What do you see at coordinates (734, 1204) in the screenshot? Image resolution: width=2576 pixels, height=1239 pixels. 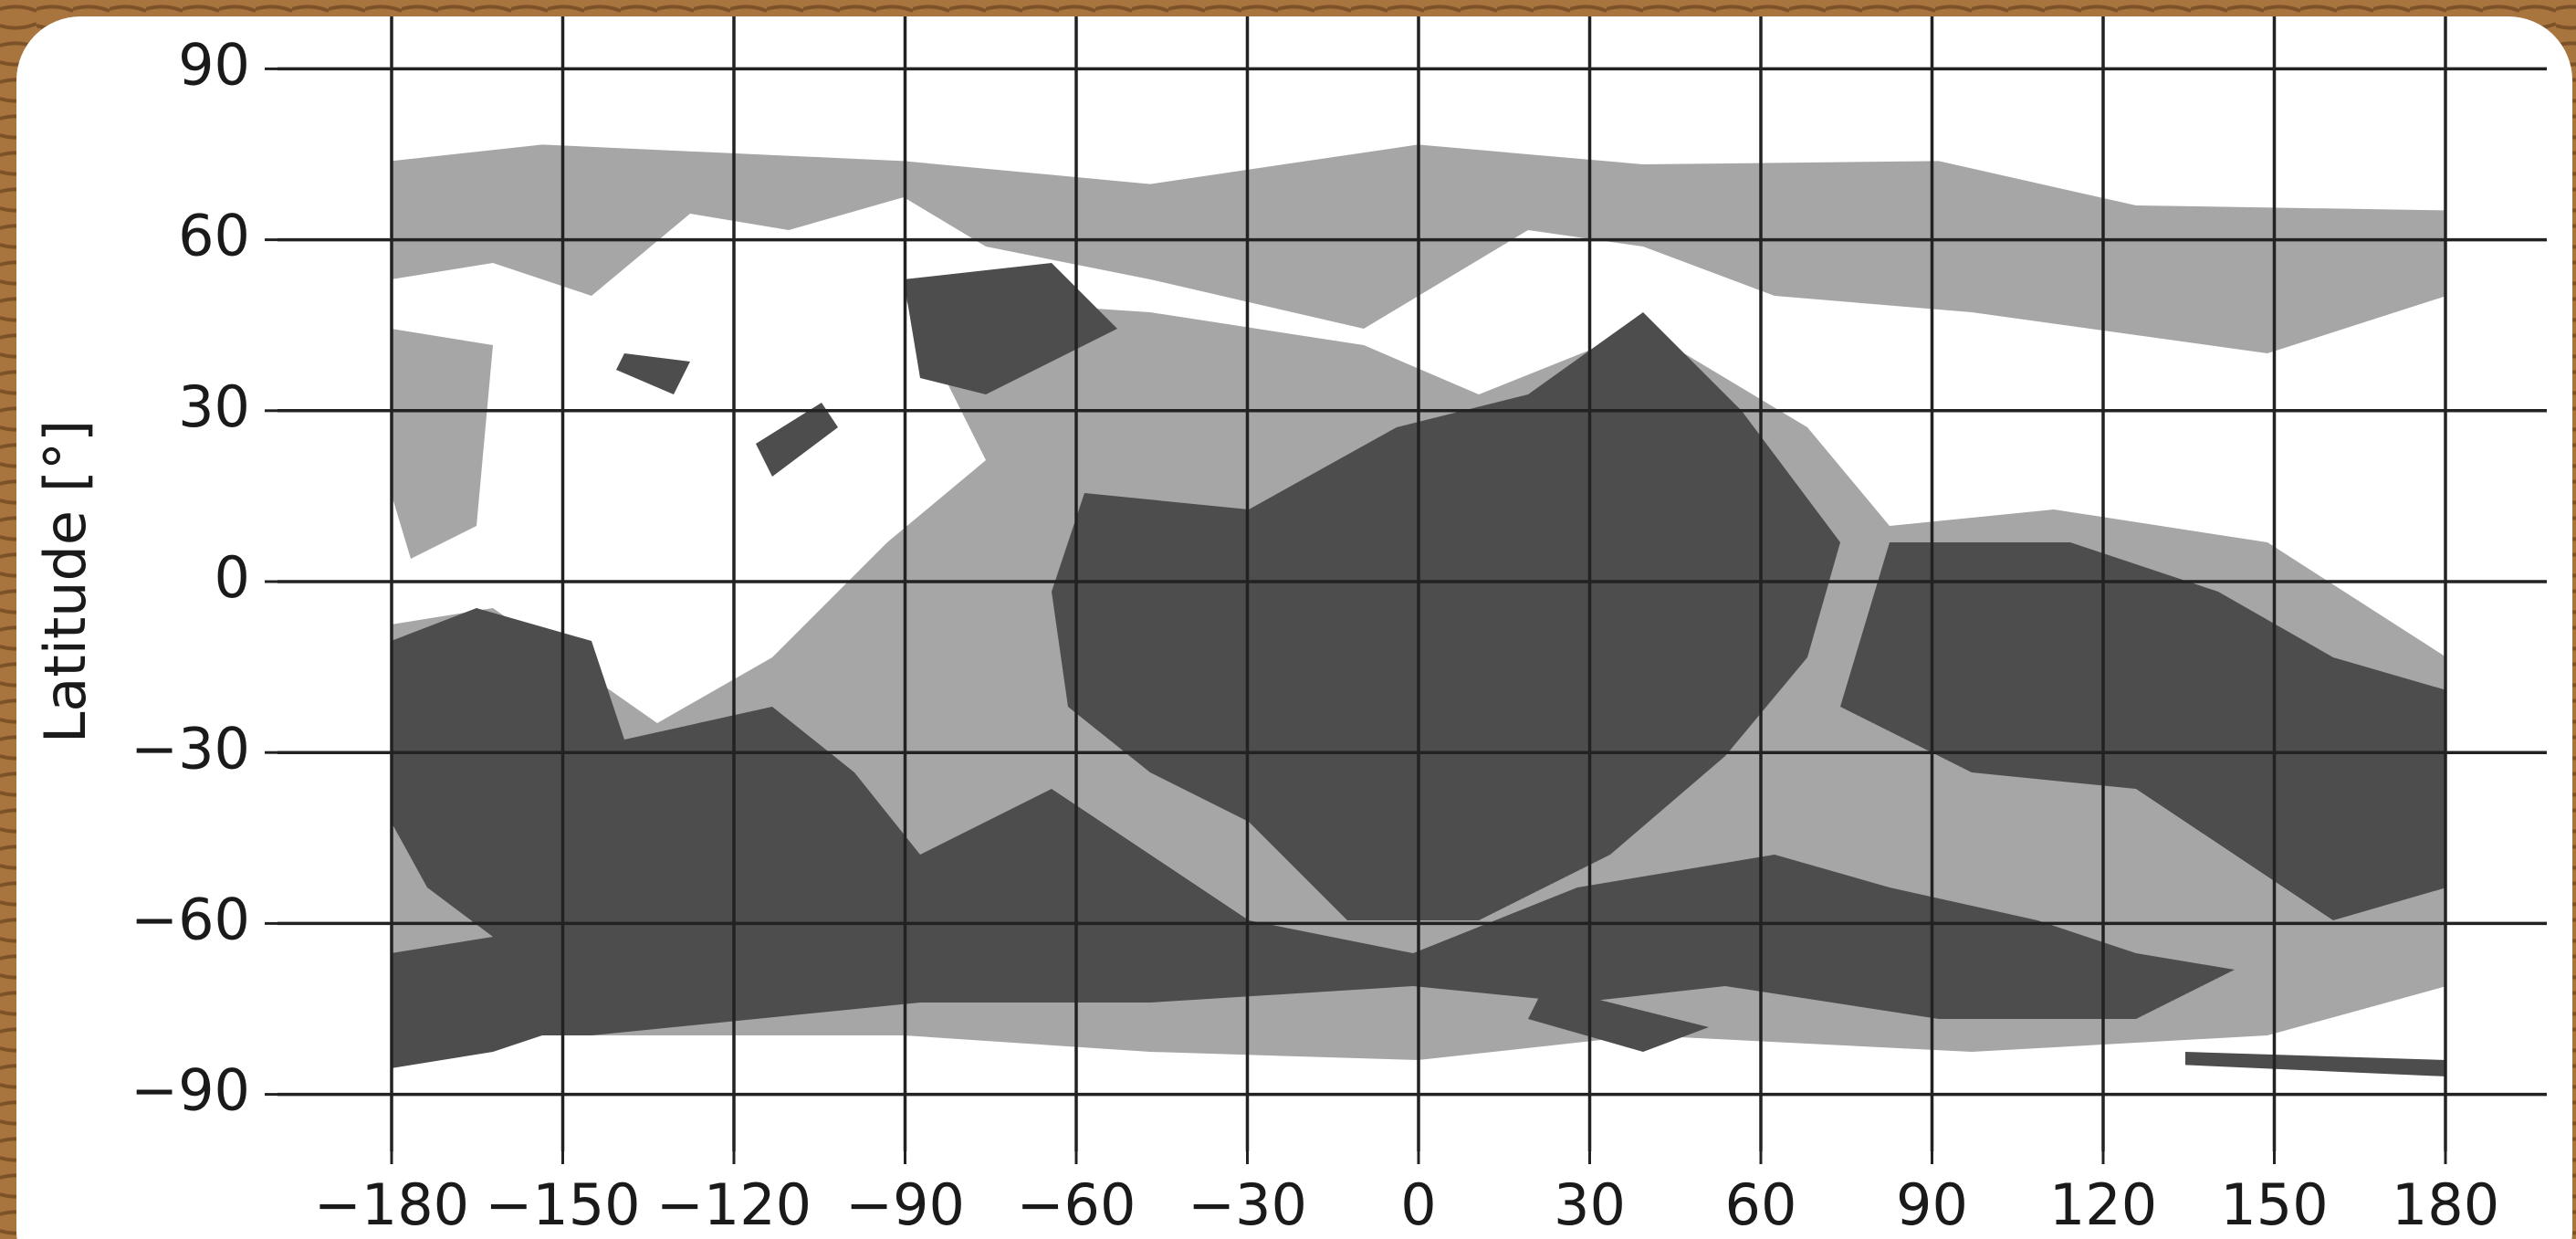 I see `x-tick-label: −120` at bounding box center [734, 1204].